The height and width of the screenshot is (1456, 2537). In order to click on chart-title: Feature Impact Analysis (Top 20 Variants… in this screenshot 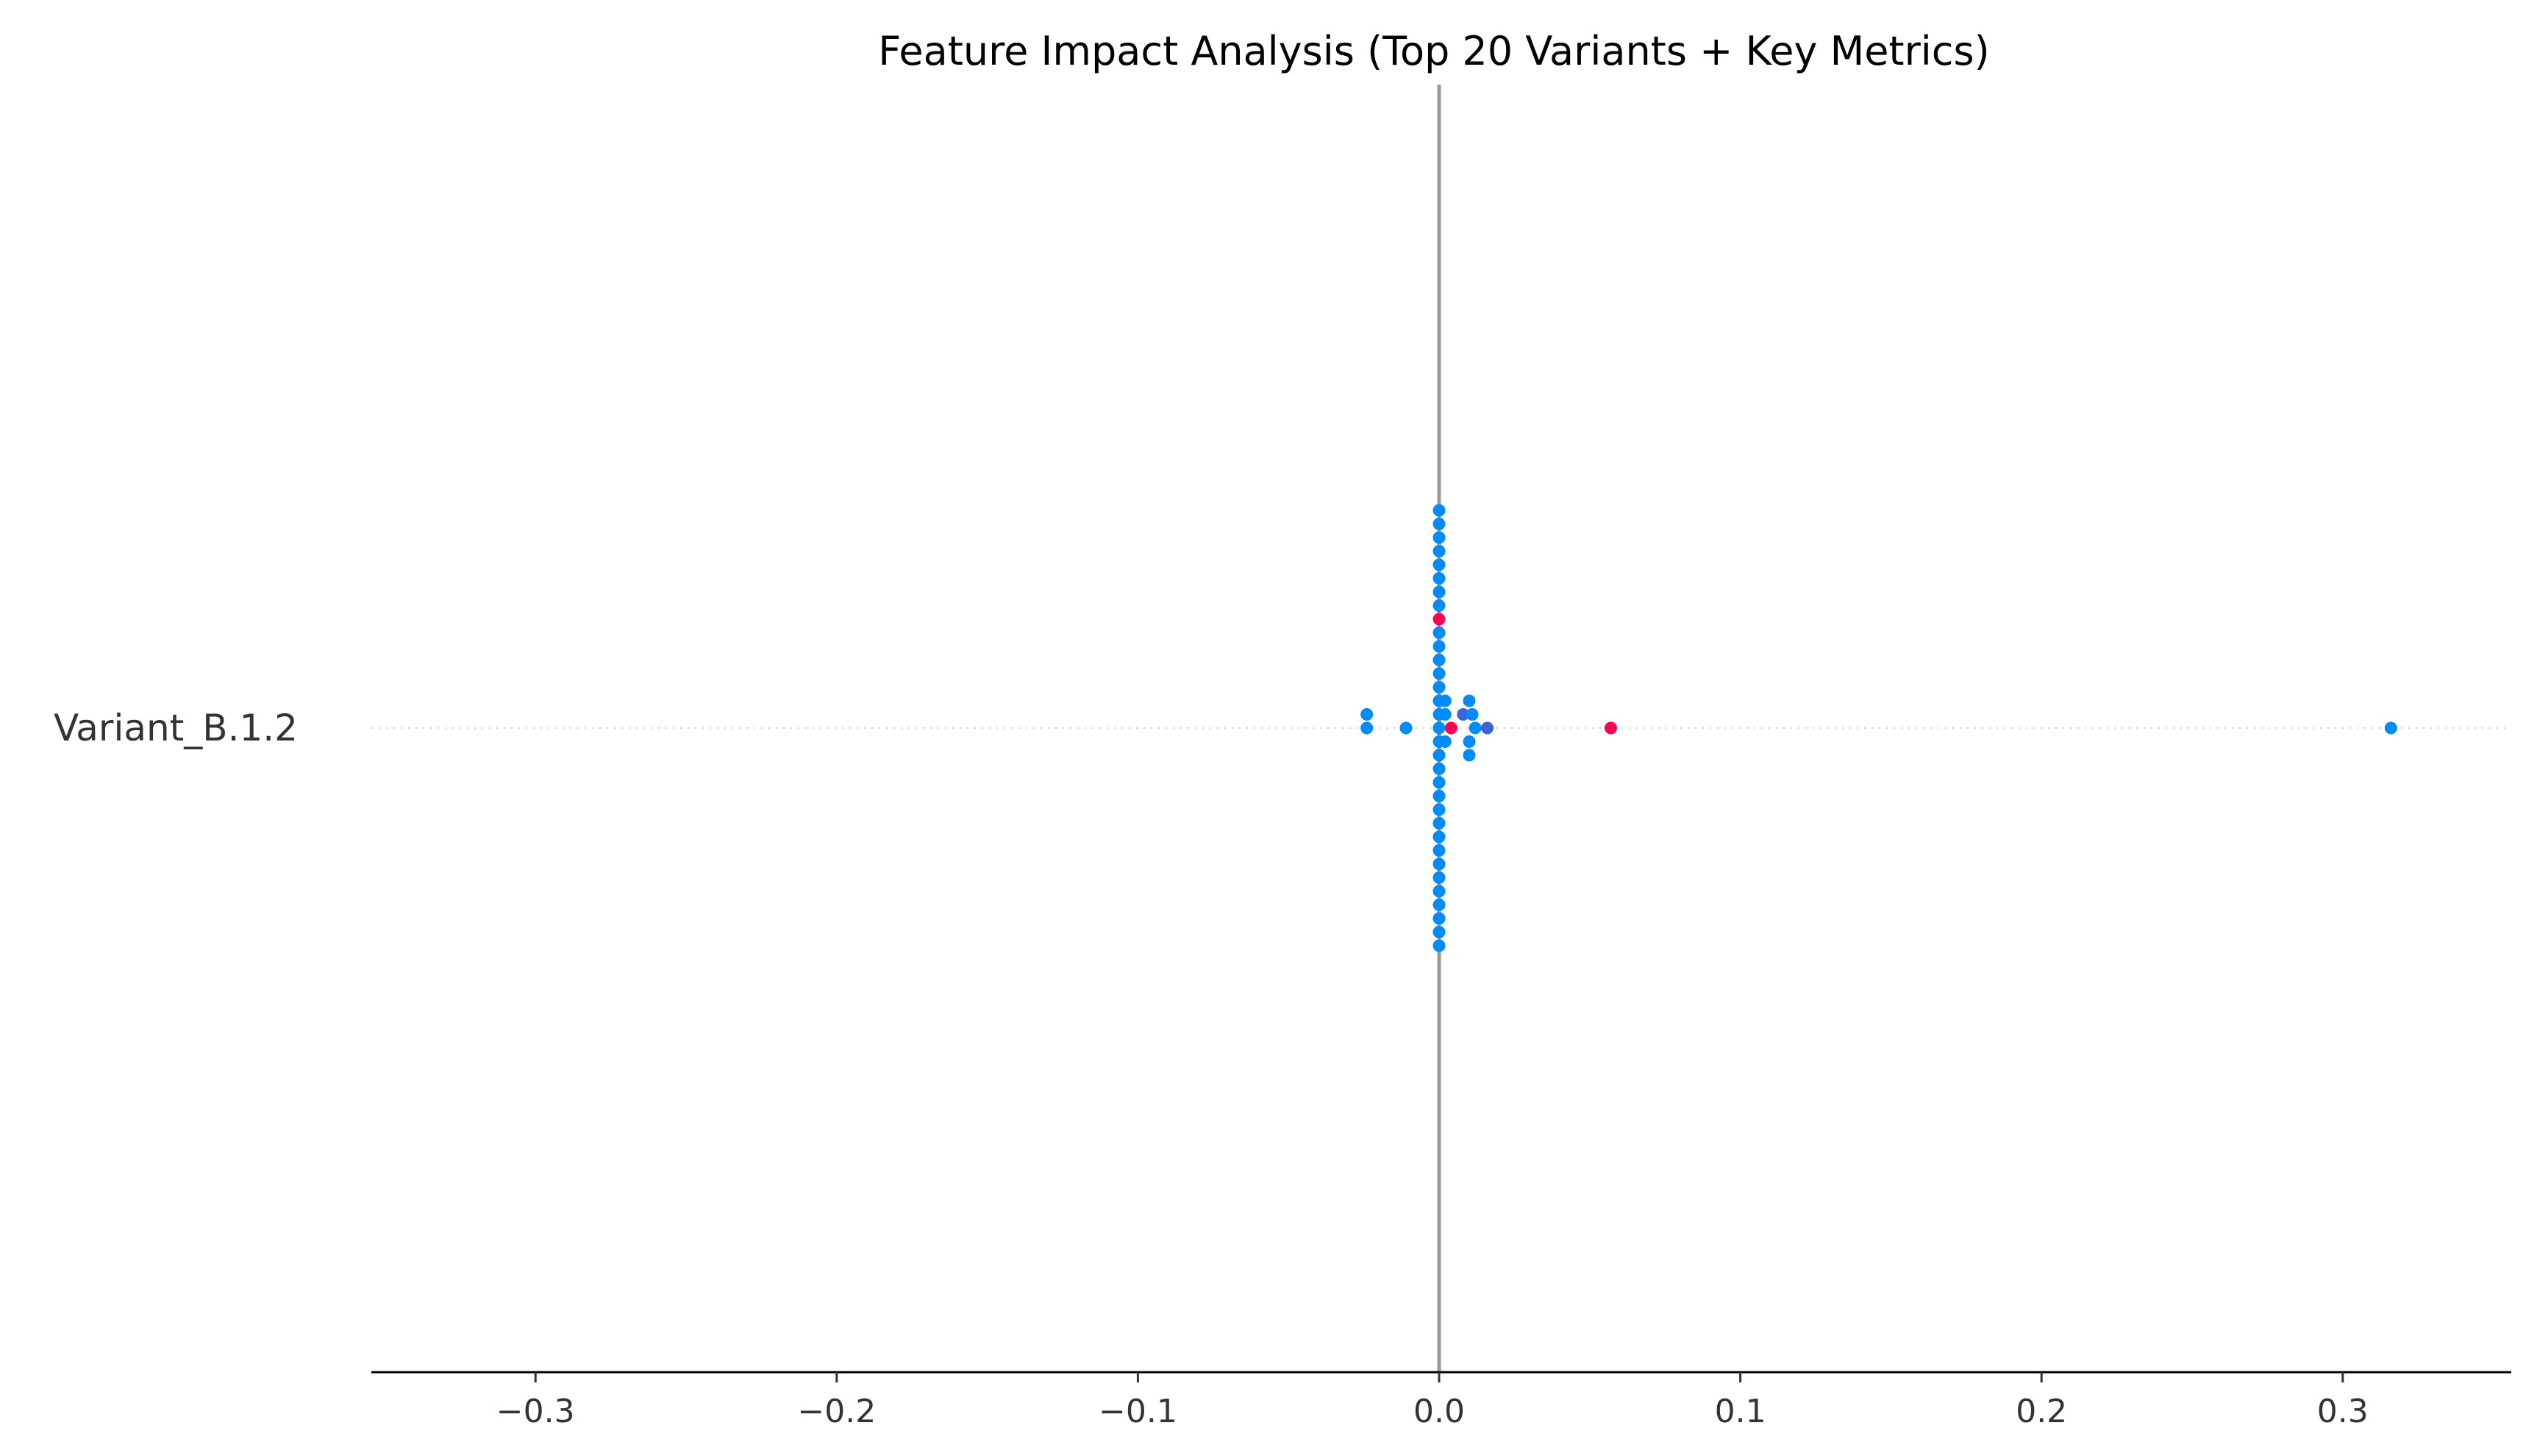, I will do `click(1433, 51)`.